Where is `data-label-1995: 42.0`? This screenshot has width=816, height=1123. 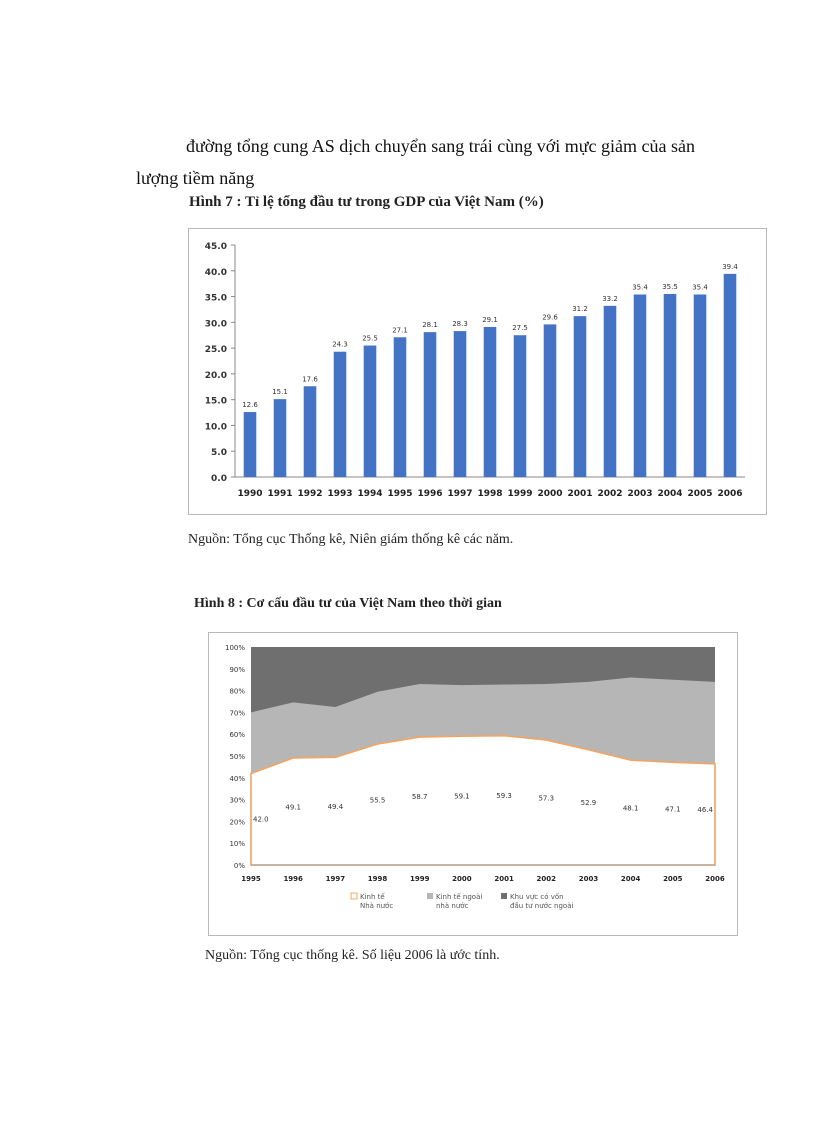
data-label-1995: 42.0 is located at coordinates (261, 819).